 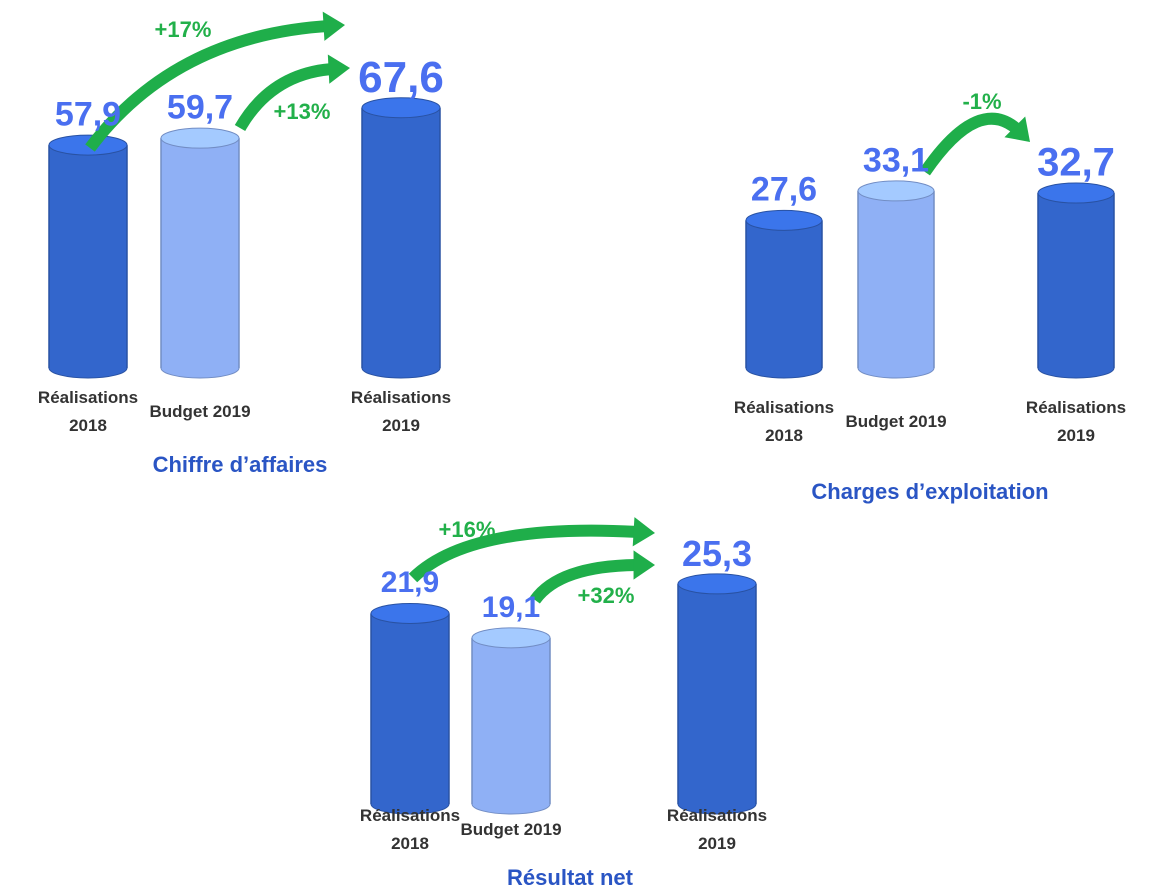 I want to click on chart-title: Résultat net, so click(x=570, y=875).